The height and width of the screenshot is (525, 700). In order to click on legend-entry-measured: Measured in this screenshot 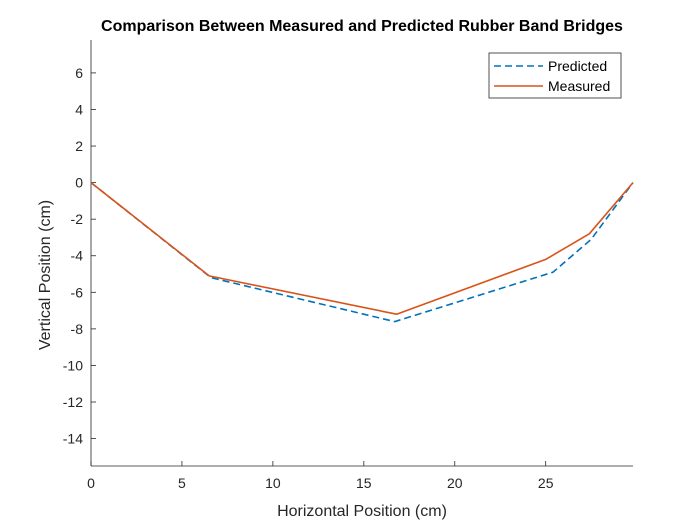, I will do `click(552, 86)`.